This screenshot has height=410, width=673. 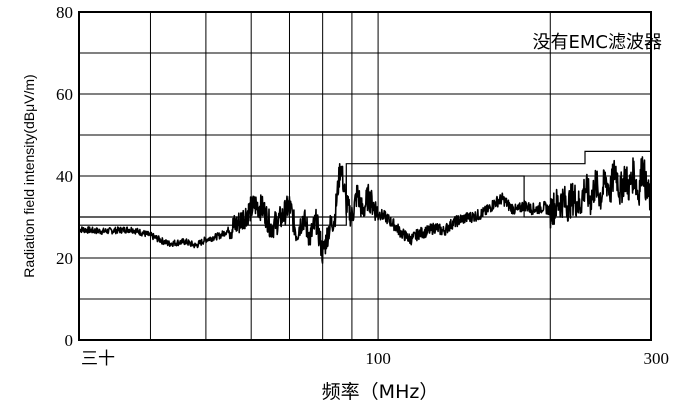 I want to click on y-tick-label: 80, so click(x=64, y=12).